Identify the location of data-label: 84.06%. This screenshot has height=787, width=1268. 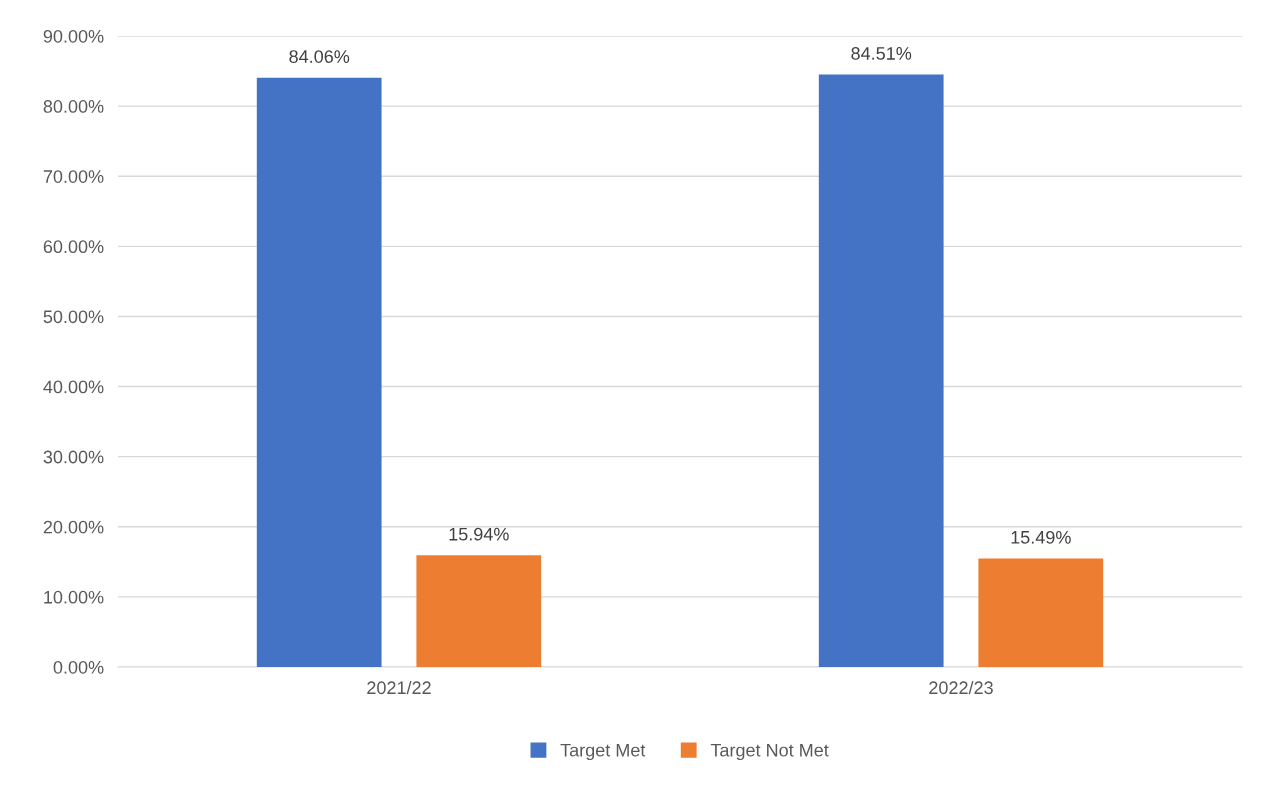
(319, 56).